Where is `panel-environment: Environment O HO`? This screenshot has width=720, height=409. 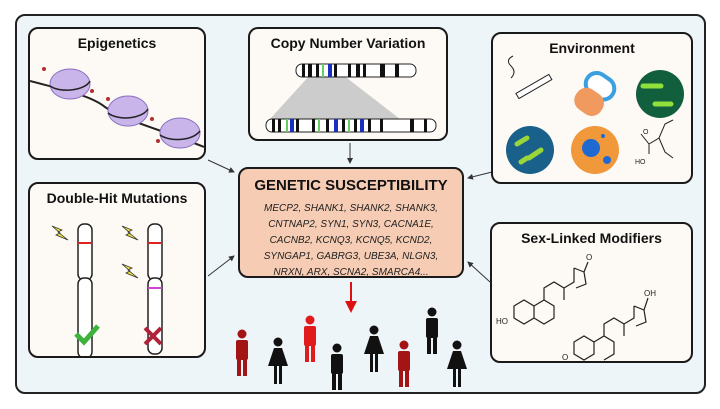
panel-environment: Environment O HO is located at coordinates (592, 108).